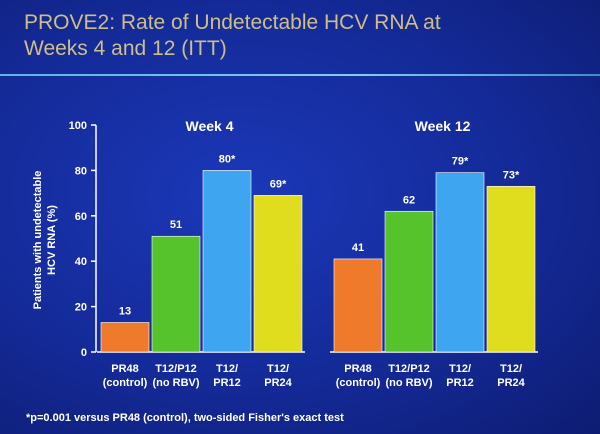  I want to click on bar-value-label: 51, so click(176, 225).